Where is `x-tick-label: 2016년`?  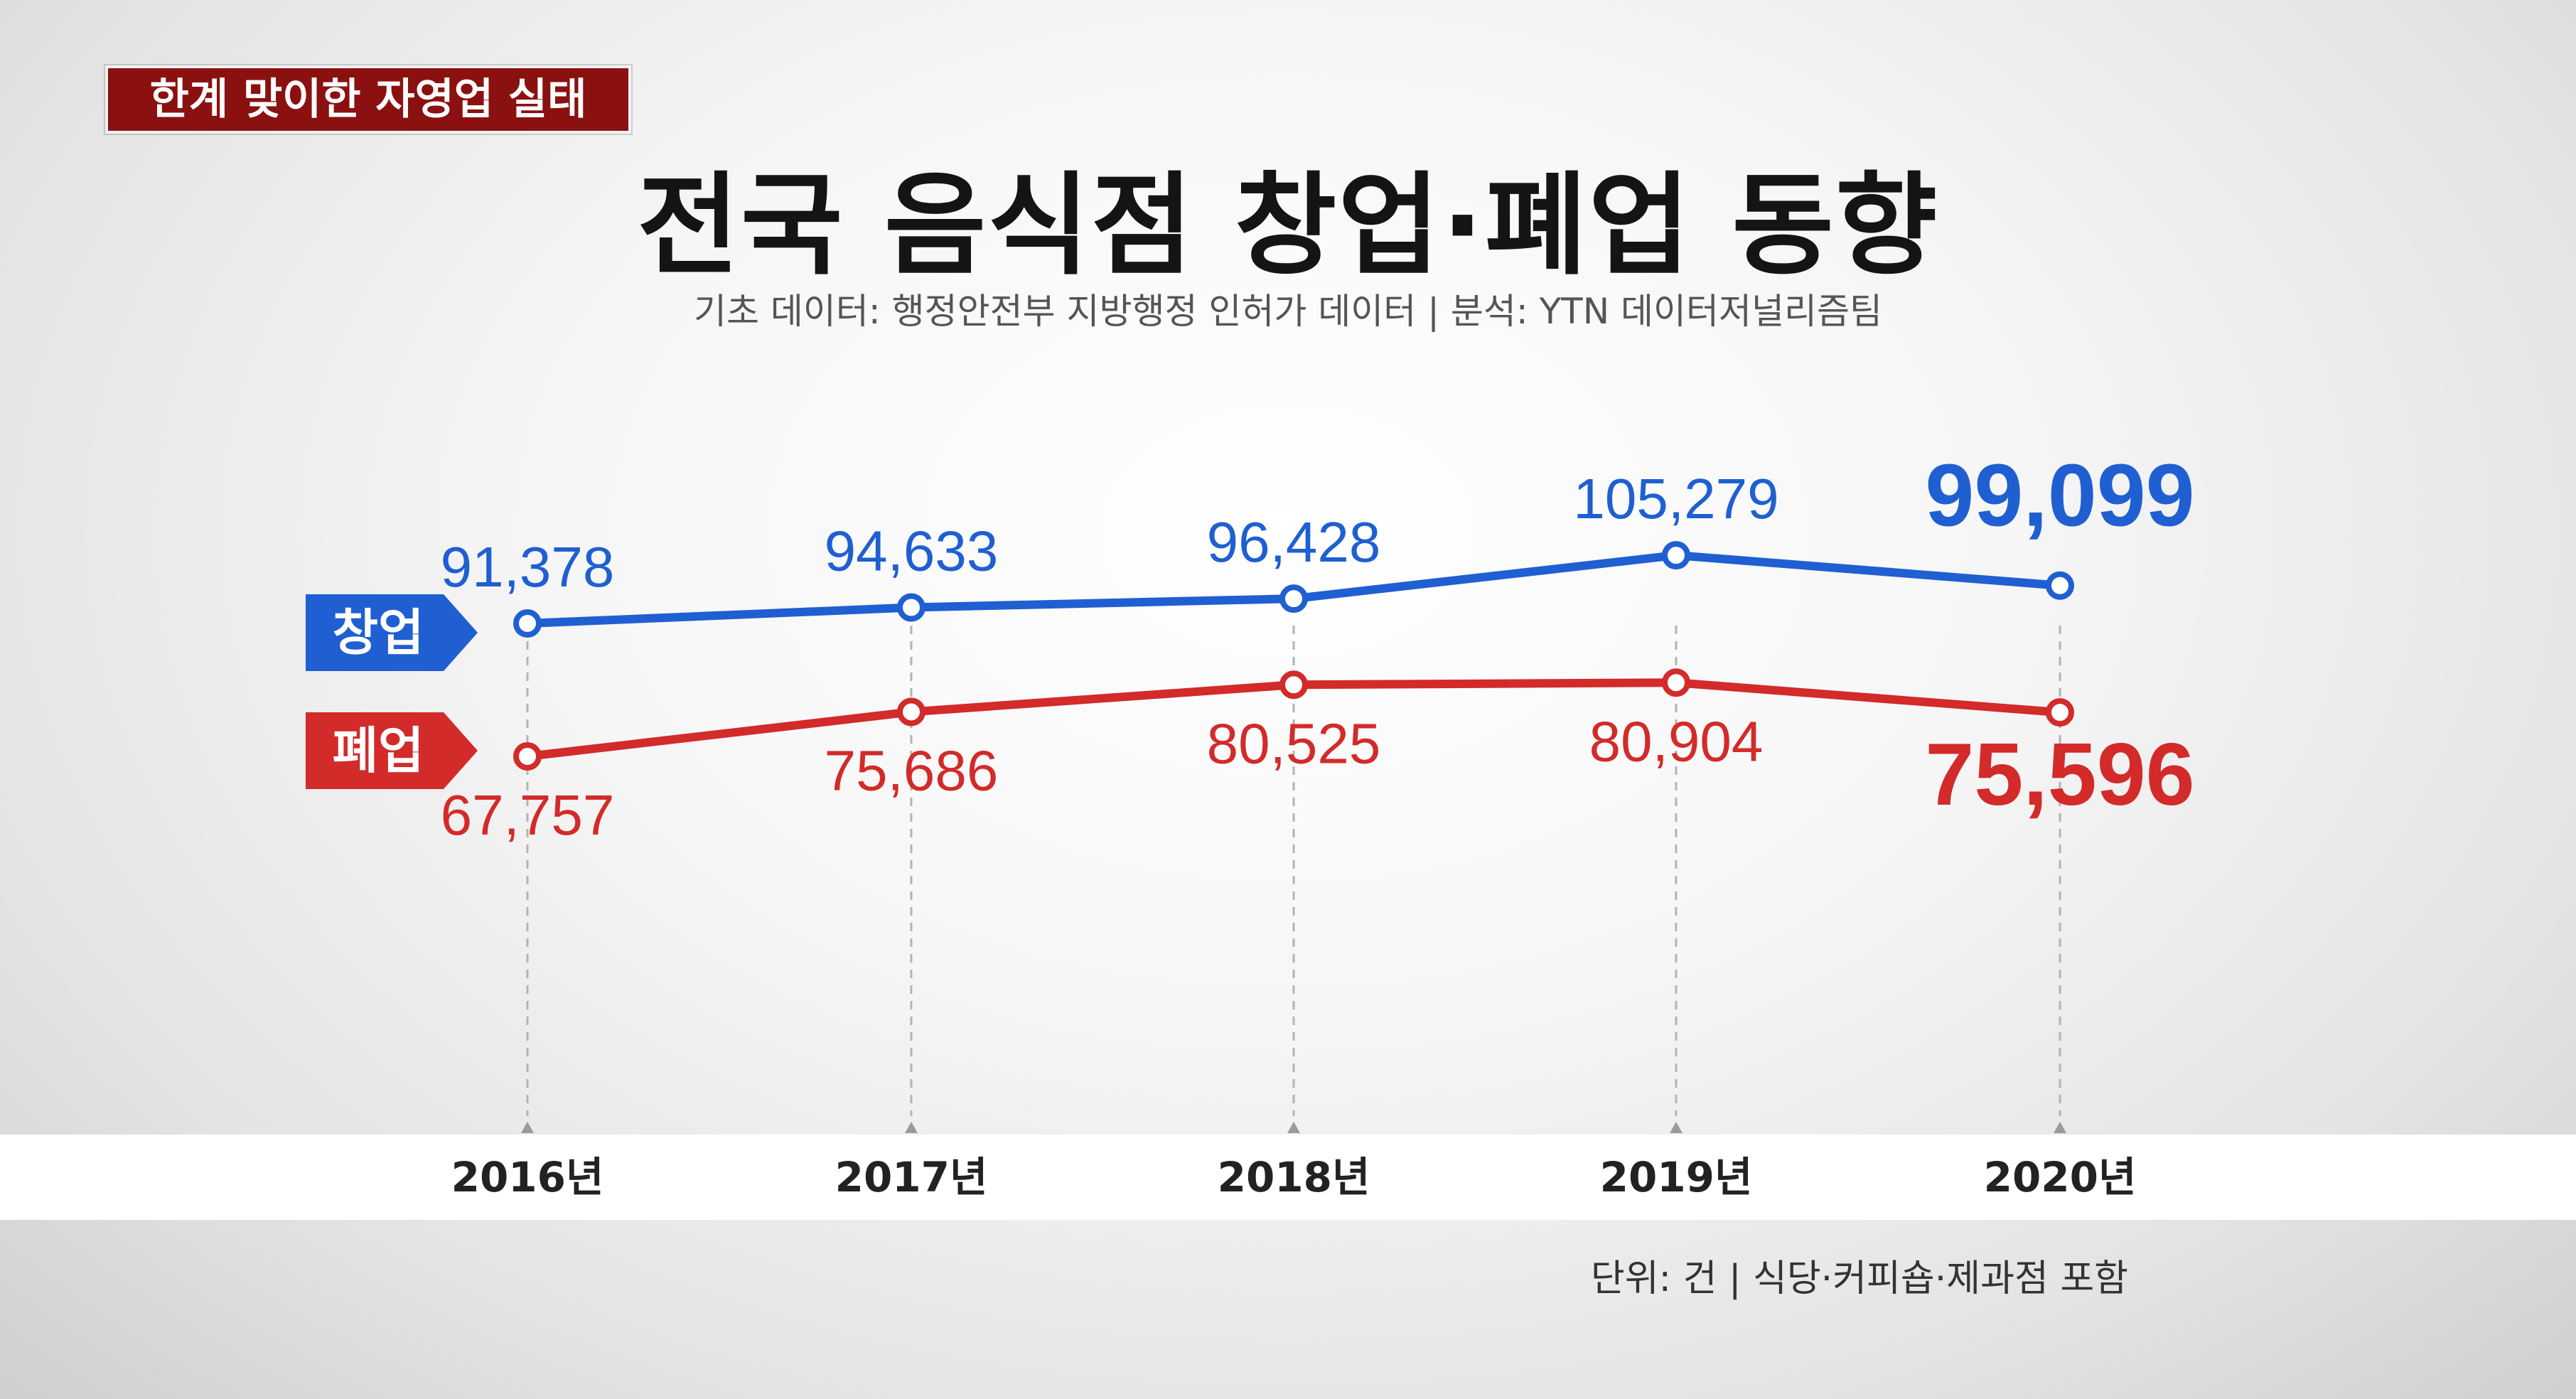
x-tick-label: 2016년 is located at coordinates (527, 1177).